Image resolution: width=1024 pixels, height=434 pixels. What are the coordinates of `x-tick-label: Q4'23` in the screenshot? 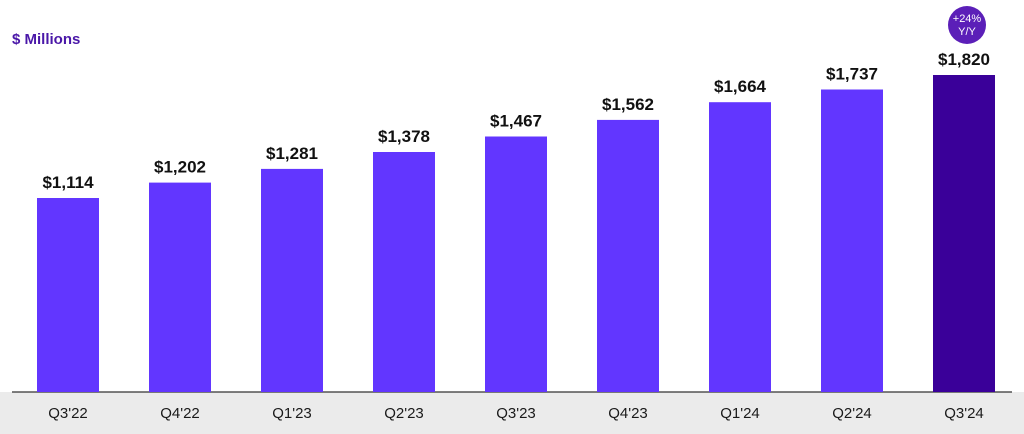 It's located at (628, 413).